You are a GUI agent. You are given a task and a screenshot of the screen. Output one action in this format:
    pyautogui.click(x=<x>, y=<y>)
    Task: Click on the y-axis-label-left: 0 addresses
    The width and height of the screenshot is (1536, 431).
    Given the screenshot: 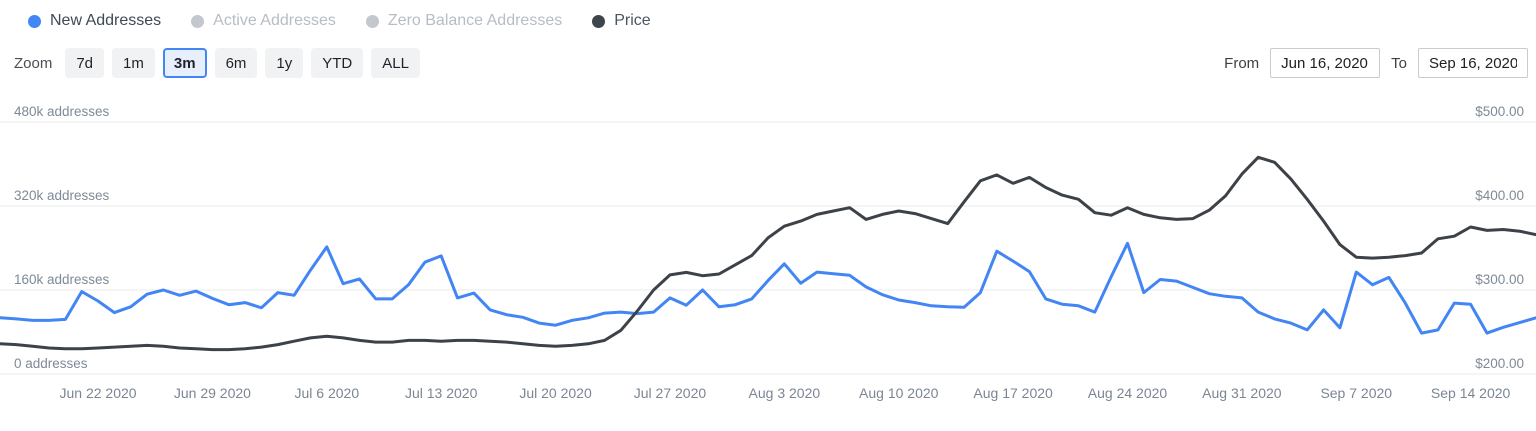 What is the action you would take?
    pyautogui.click(x=51, y=363)
    